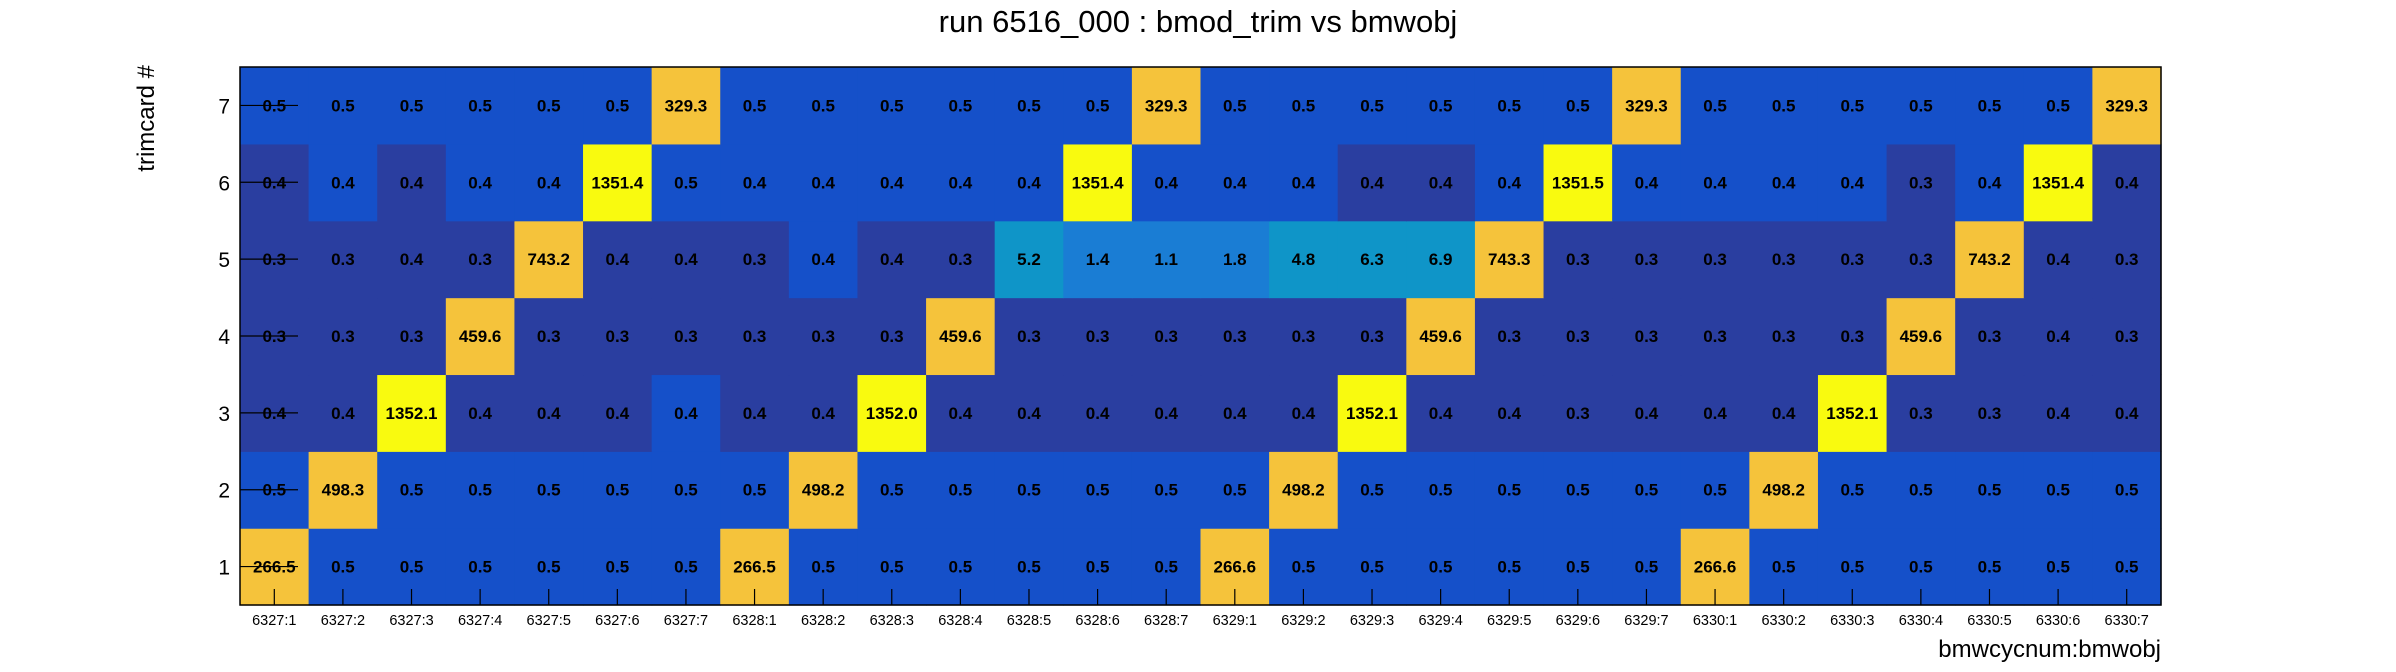 This screenshot has height=672, width=2396. I want to click on cell-value-label: 266.6, so click(1235, 567).